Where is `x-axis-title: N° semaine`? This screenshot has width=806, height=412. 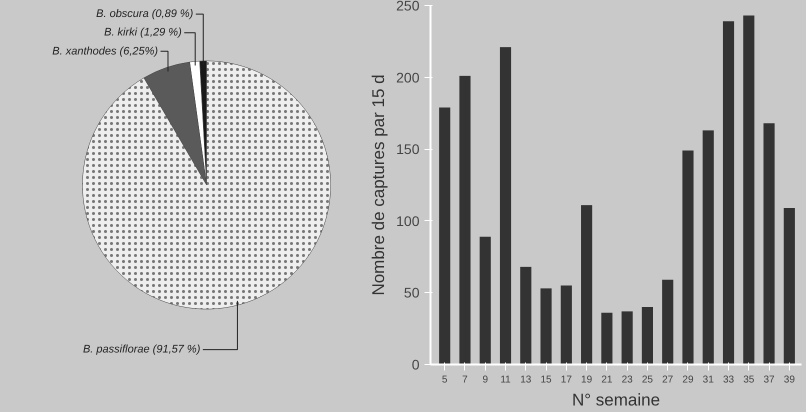 x-axis-title: N° semaine is located at coordinates (616, 400).